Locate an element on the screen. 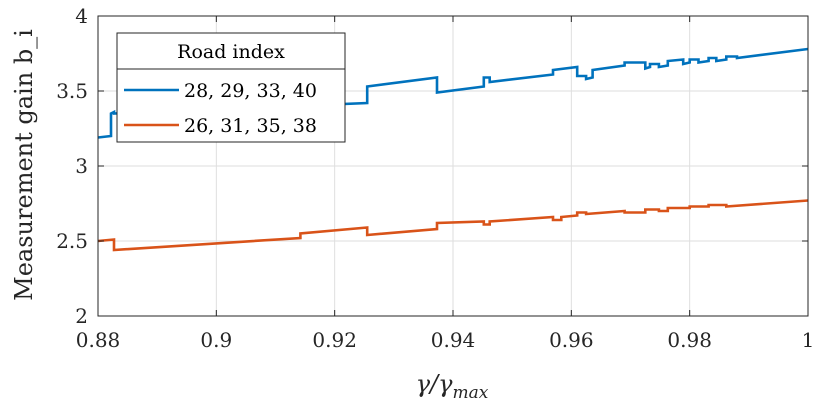 The image size is (815, 407). x-tick-label: 0.88 is located at coordinates (98, 340).